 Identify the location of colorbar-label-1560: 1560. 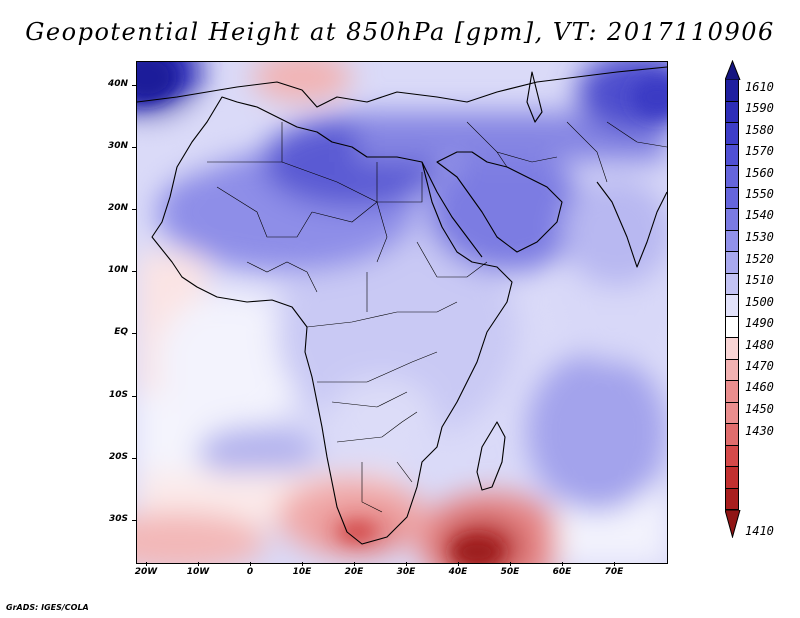
(759, 173).